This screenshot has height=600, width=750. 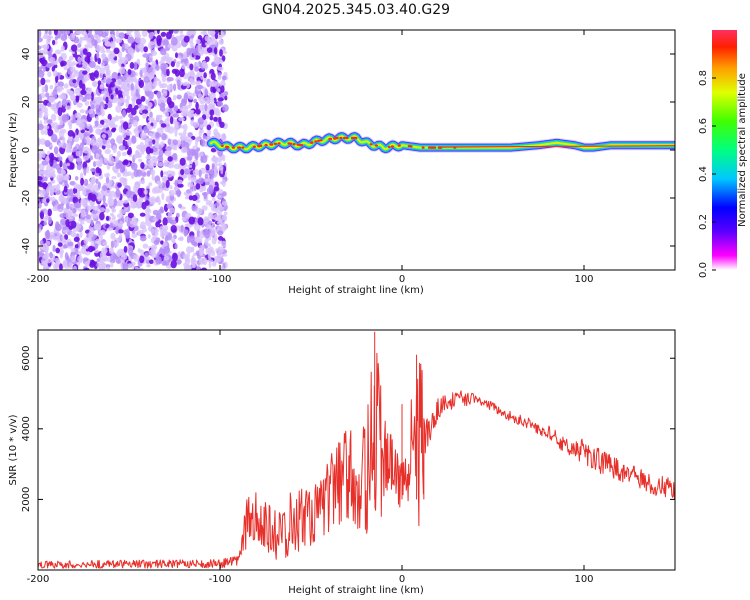 What do you see at coordinates (583, 279) in the screenshot?
I see `0-xtick-label: 100` at bounding box center [583, 279].